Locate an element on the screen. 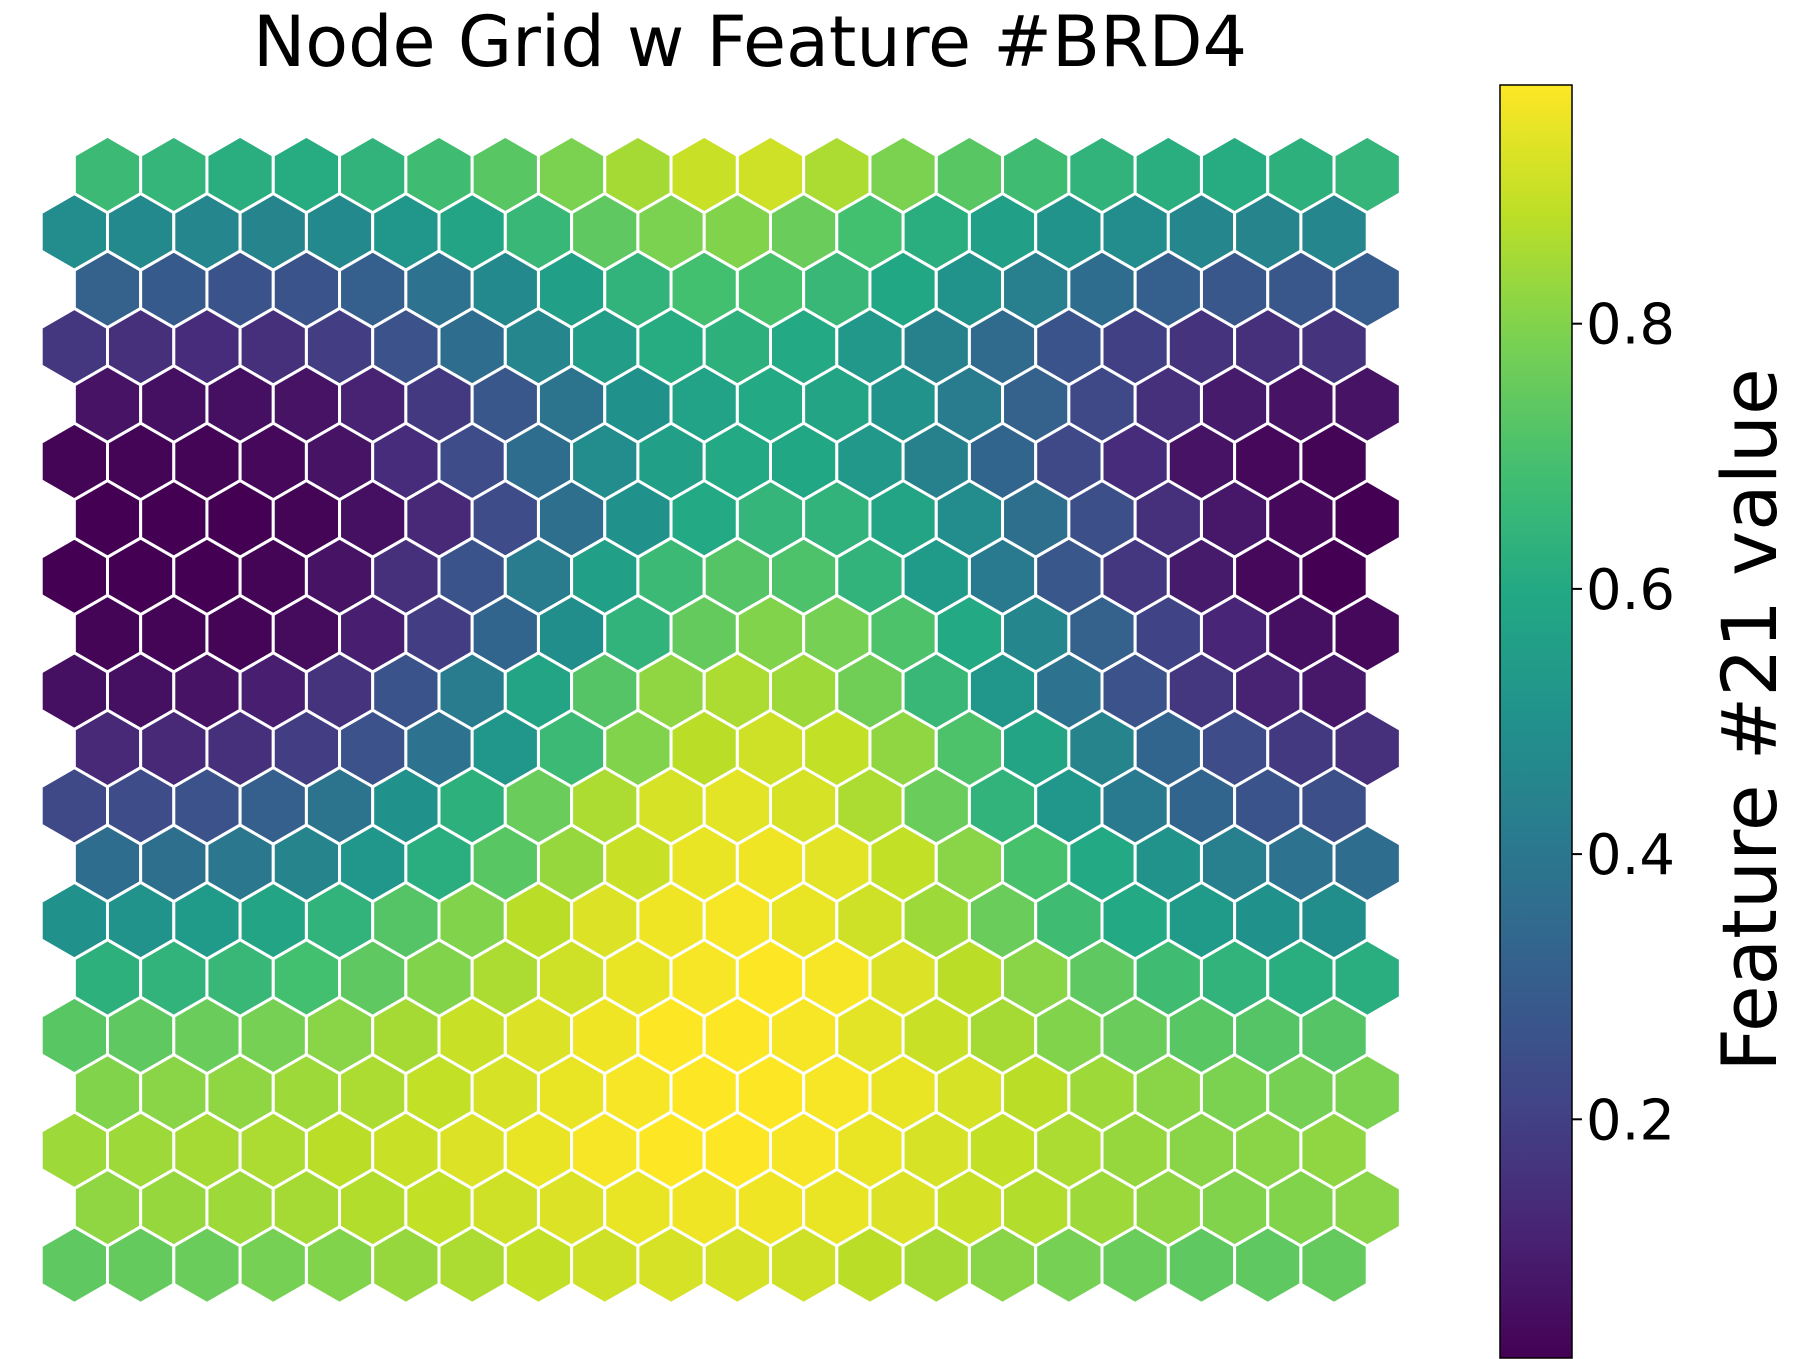 This screenshot has height=1359, width=1794. colorbar-gradient is located at coordinates (1536, 721).